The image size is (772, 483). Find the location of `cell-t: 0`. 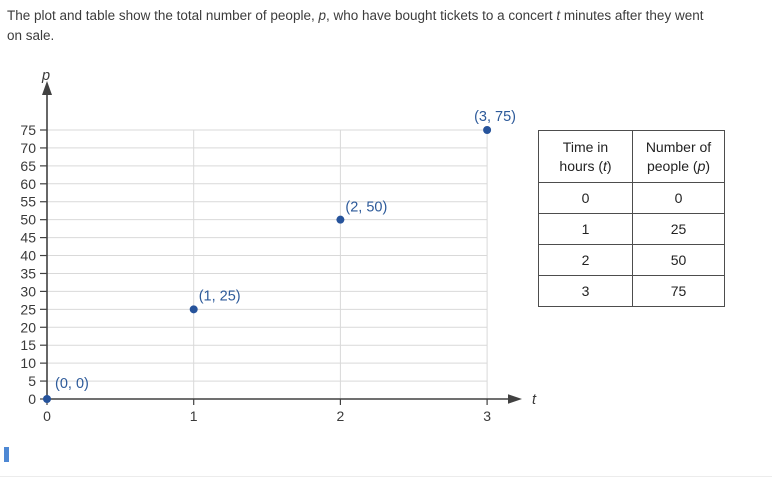

cell-t: 0 is located at coordinates (585, 198).